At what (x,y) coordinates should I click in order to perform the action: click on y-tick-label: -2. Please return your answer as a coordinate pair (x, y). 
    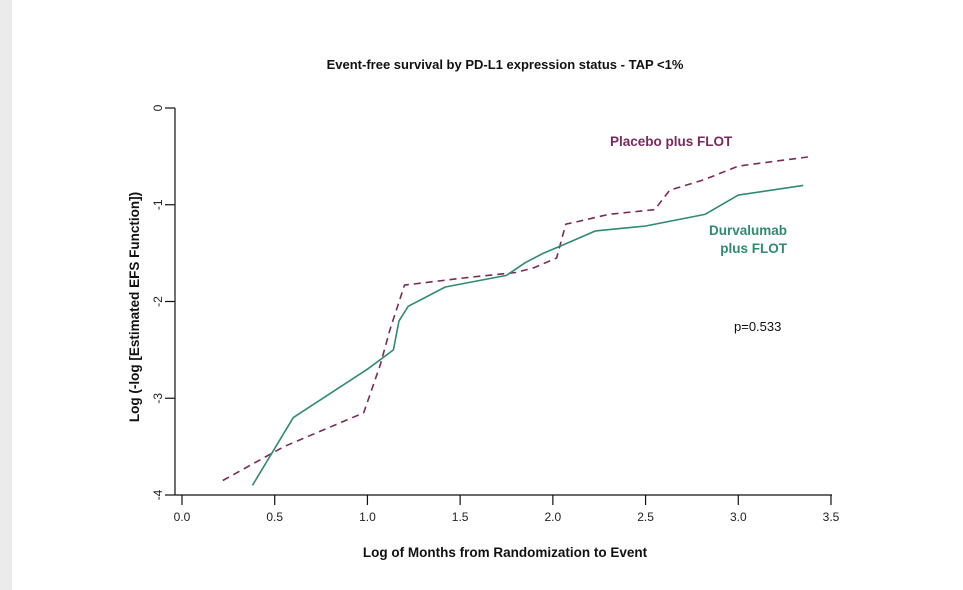
    Looking at the image, I should click on (158, 301).